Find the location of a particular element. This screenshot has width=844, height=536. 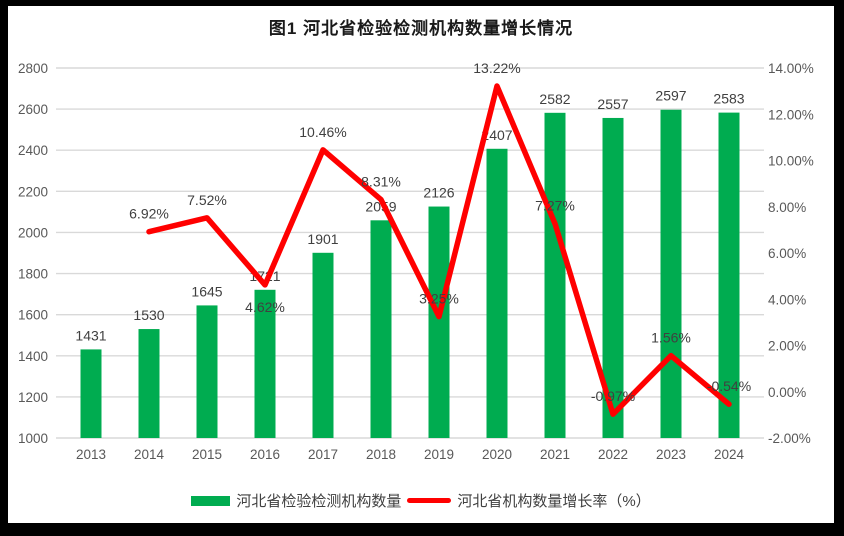

bar-2022 is located at coordinates (613, 277).